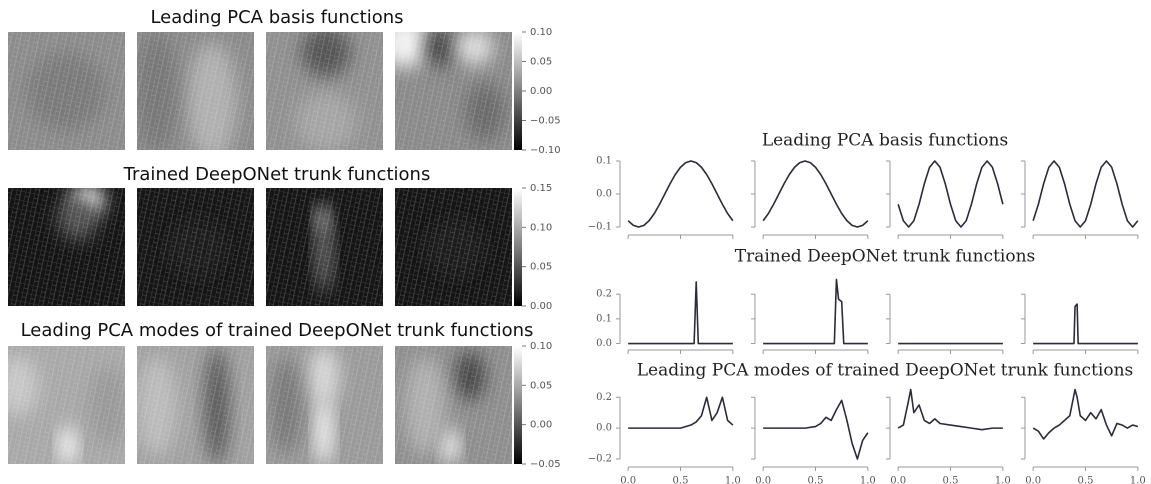  What do you see at coordinates (541, 188) in the screenshot?
I see `colorbar-tick-label: 0.15` at bounding box center [541, 188].